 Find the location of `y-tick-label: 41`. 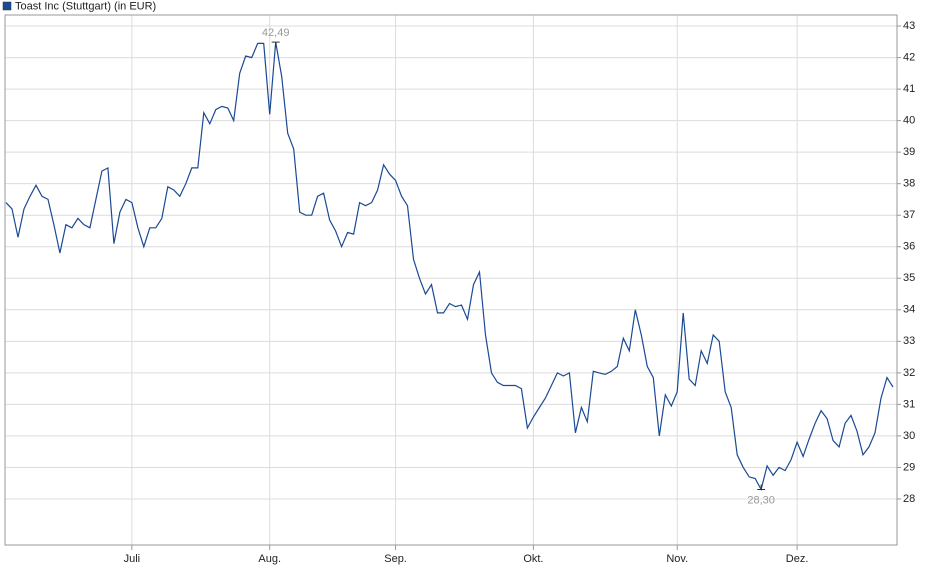

y-tick-label: 41 is located at coordinates (909, 89).